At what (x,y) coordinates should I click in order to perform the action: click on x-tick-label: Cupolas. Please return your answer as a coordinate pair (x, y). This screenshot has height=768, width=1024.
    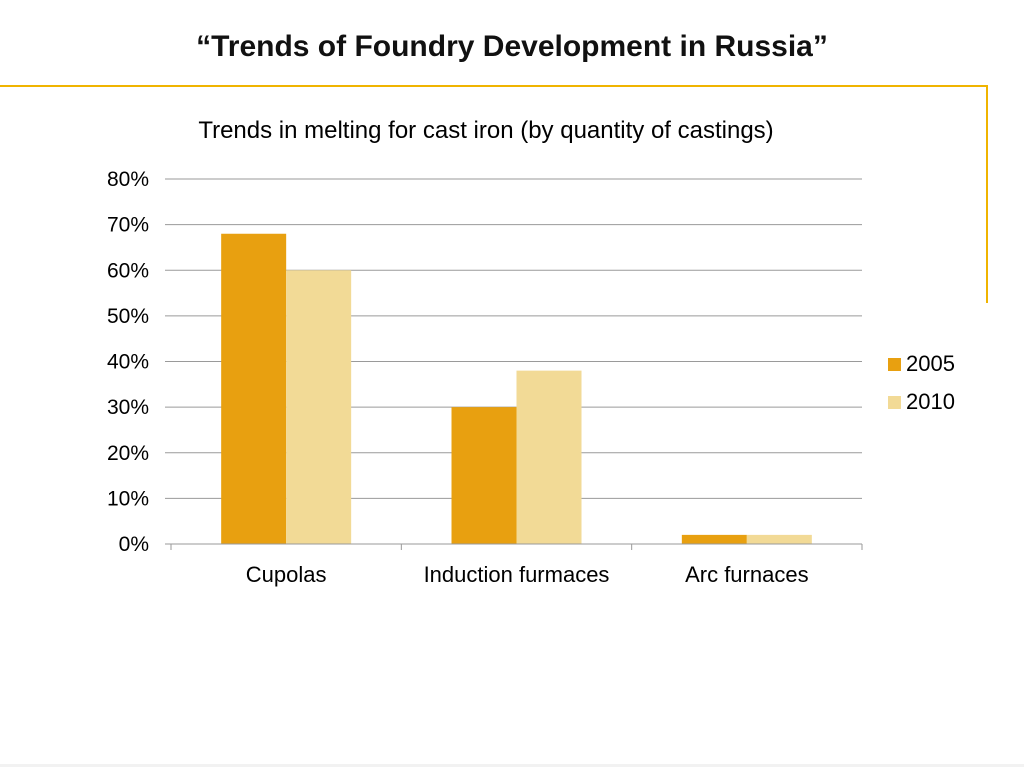
    Looking at the image, I should click on (286, 574).